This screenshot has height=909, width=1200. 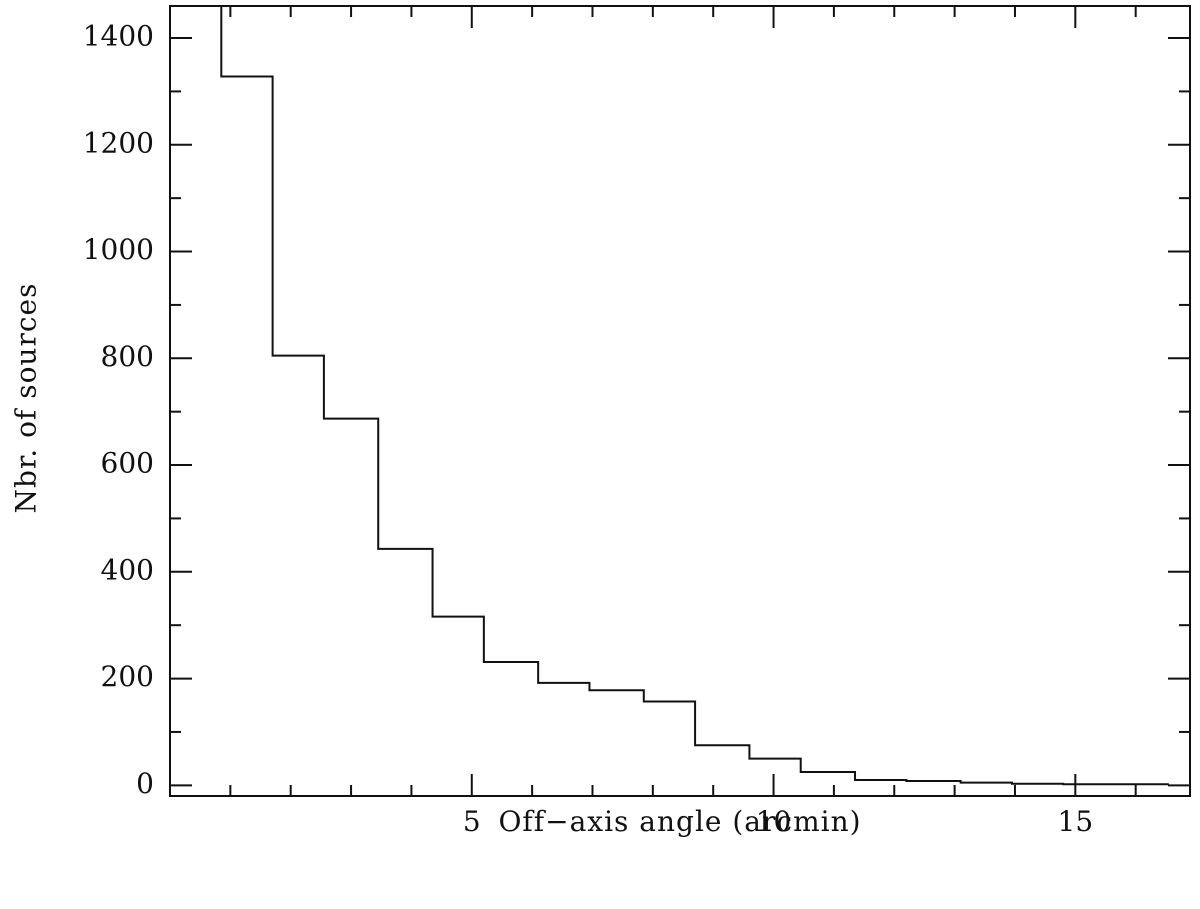 What do you see at coordinates (127, 463) in the screenshot?
I see `y-tick-label: 600` at bounding box center [127, 463].